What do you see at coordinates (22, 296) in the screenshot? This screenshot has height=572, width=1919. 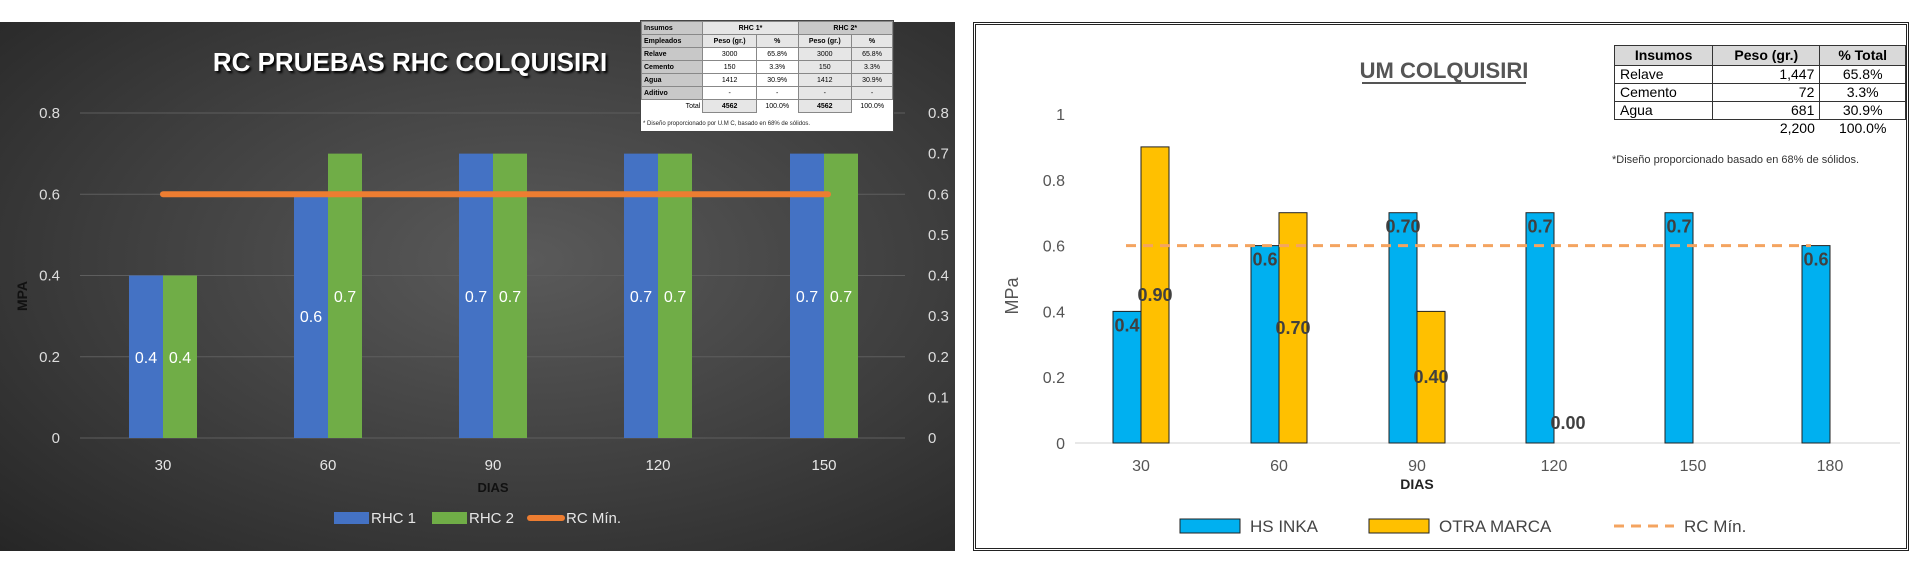 I see `y-axis-title: MPA` at bounding box center [22, 296].